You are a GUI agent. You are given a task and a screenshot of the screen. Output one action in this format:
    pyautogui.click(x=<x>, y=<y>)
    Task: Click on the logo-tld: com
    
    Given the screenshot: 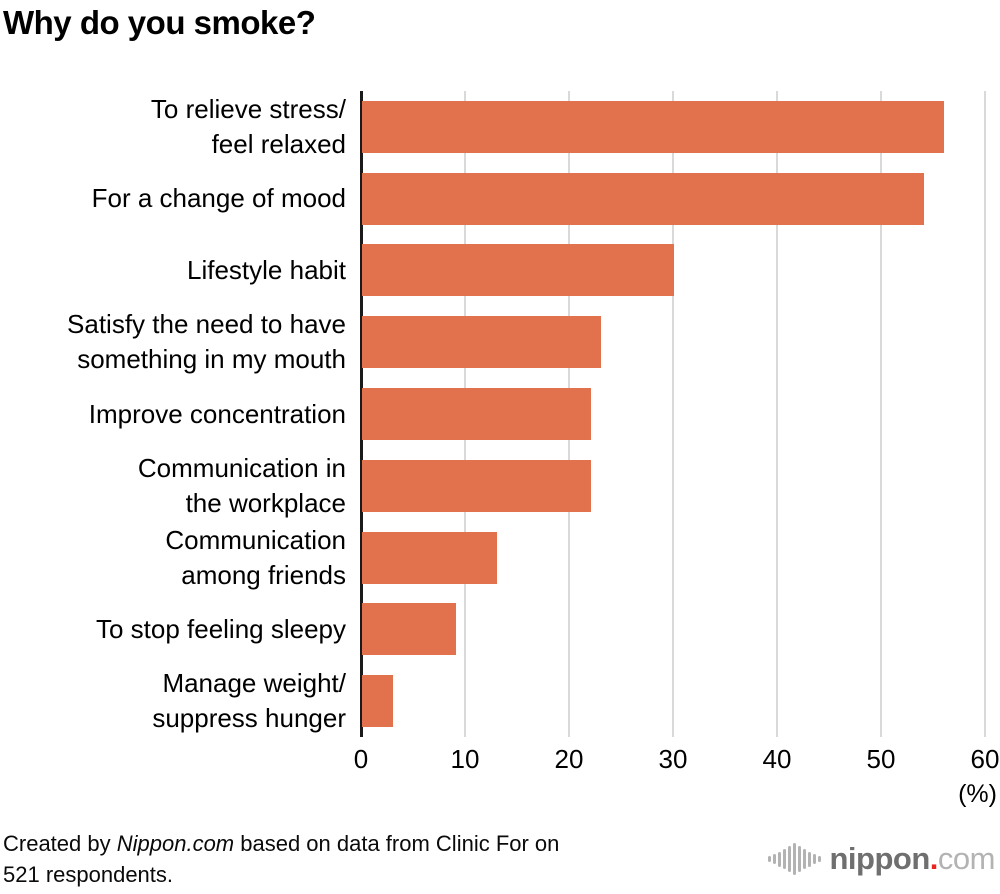 What is the action you would take?
    pyautogui.click(x=966, y=858)
    